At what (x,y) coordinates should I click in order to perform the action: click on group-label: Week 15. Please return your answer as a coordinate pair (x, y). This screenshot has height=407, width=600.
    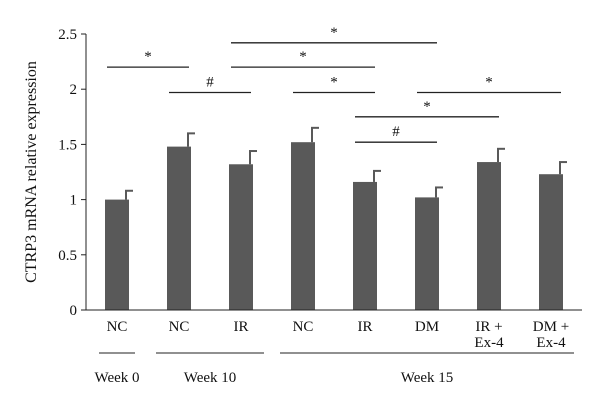
    Looking at the image, I should click on (427, 378).